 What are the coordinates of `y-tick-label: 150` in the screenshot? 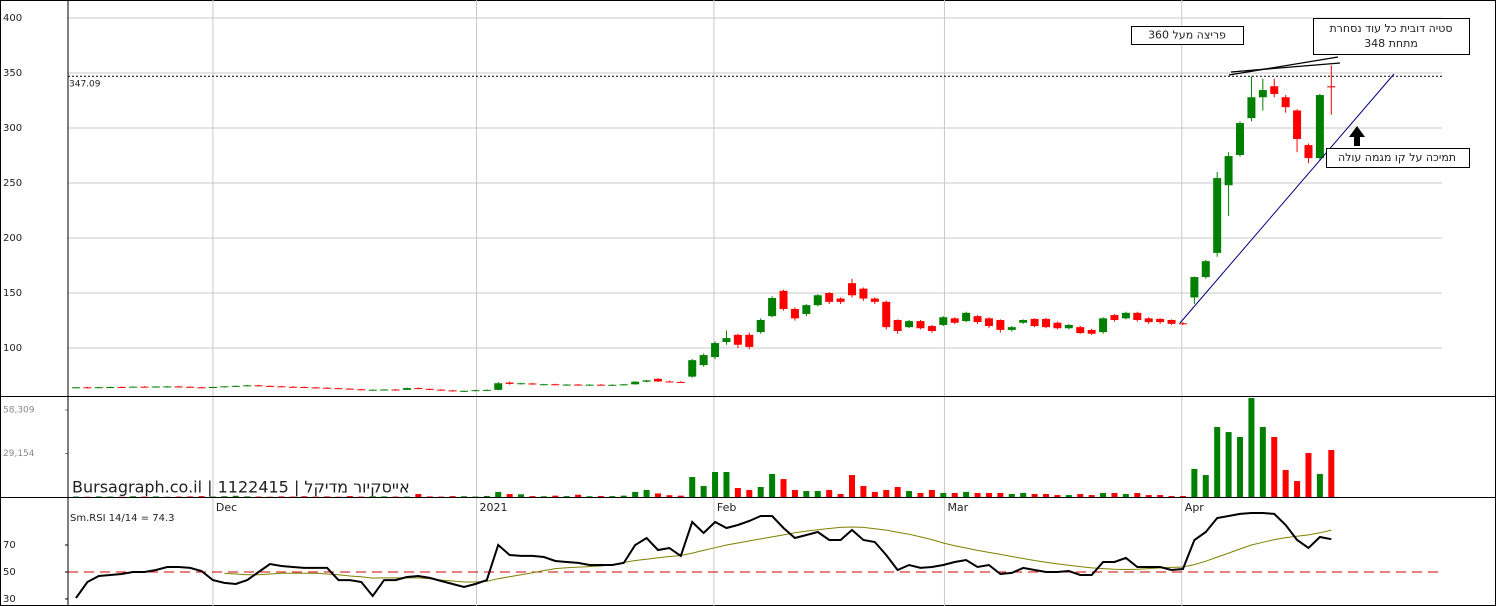 It's located at (12, 293).